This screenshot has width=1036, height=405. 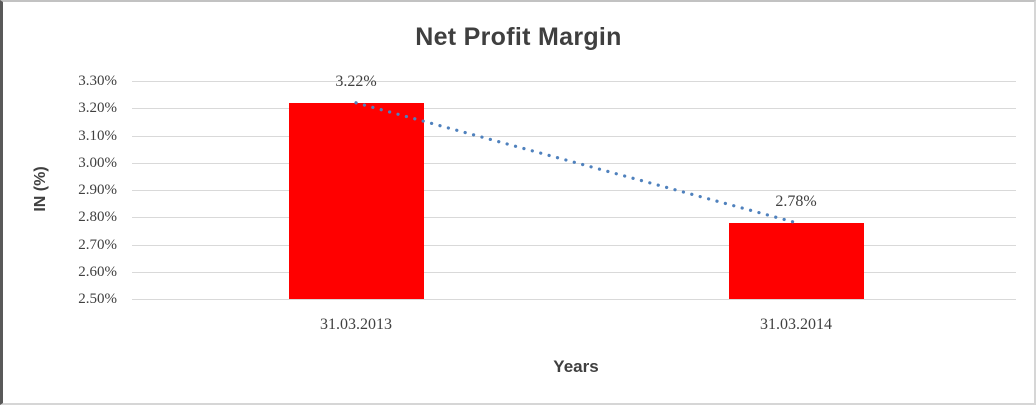 I want to click on y-tick-label: 2.60%, so click(x=97, y=271).